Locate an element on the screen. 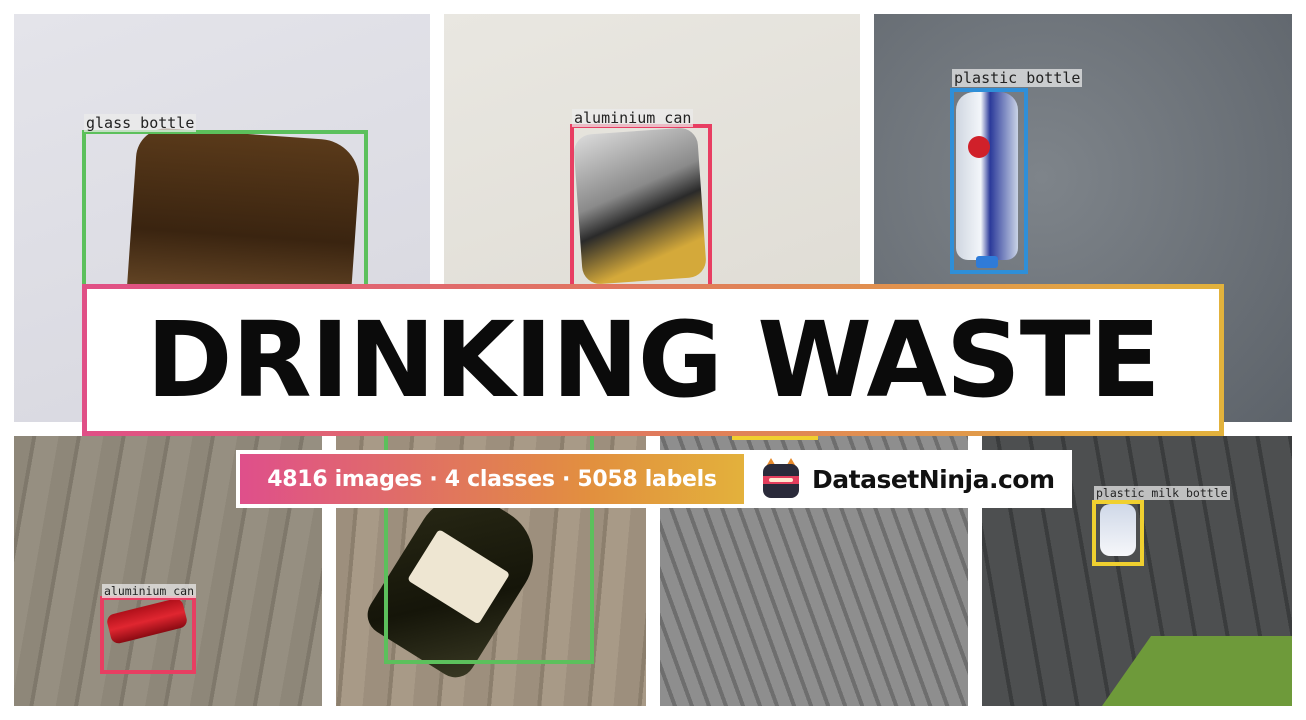 The image size is (1306, 720). glass-bottle-label: glass bottle is located at coordinates (140, 123).